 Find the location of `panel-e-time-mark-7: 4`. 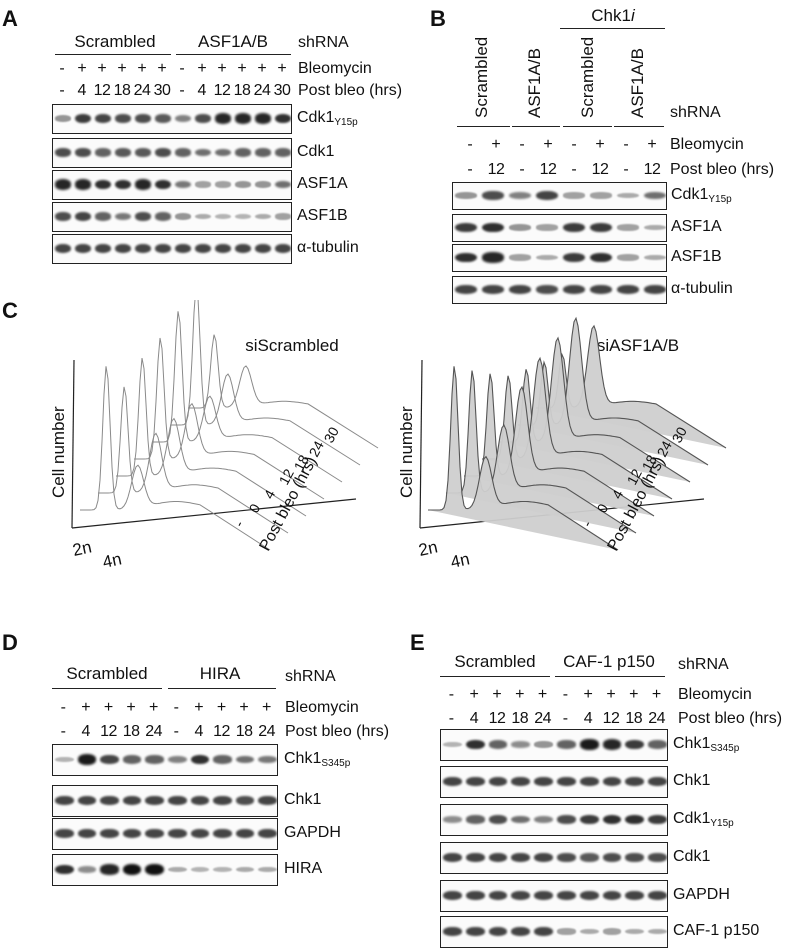

panel-e-time-mark-7: 4 is located at coordinates (588, 718).